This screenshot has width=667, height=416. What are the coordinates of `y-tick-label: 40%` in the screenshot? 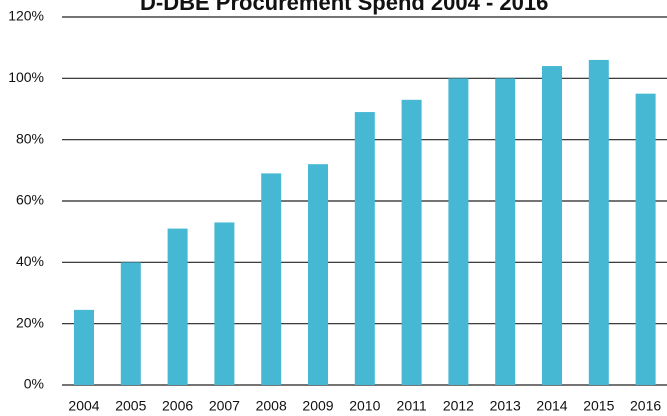 It's located at (30, 261).